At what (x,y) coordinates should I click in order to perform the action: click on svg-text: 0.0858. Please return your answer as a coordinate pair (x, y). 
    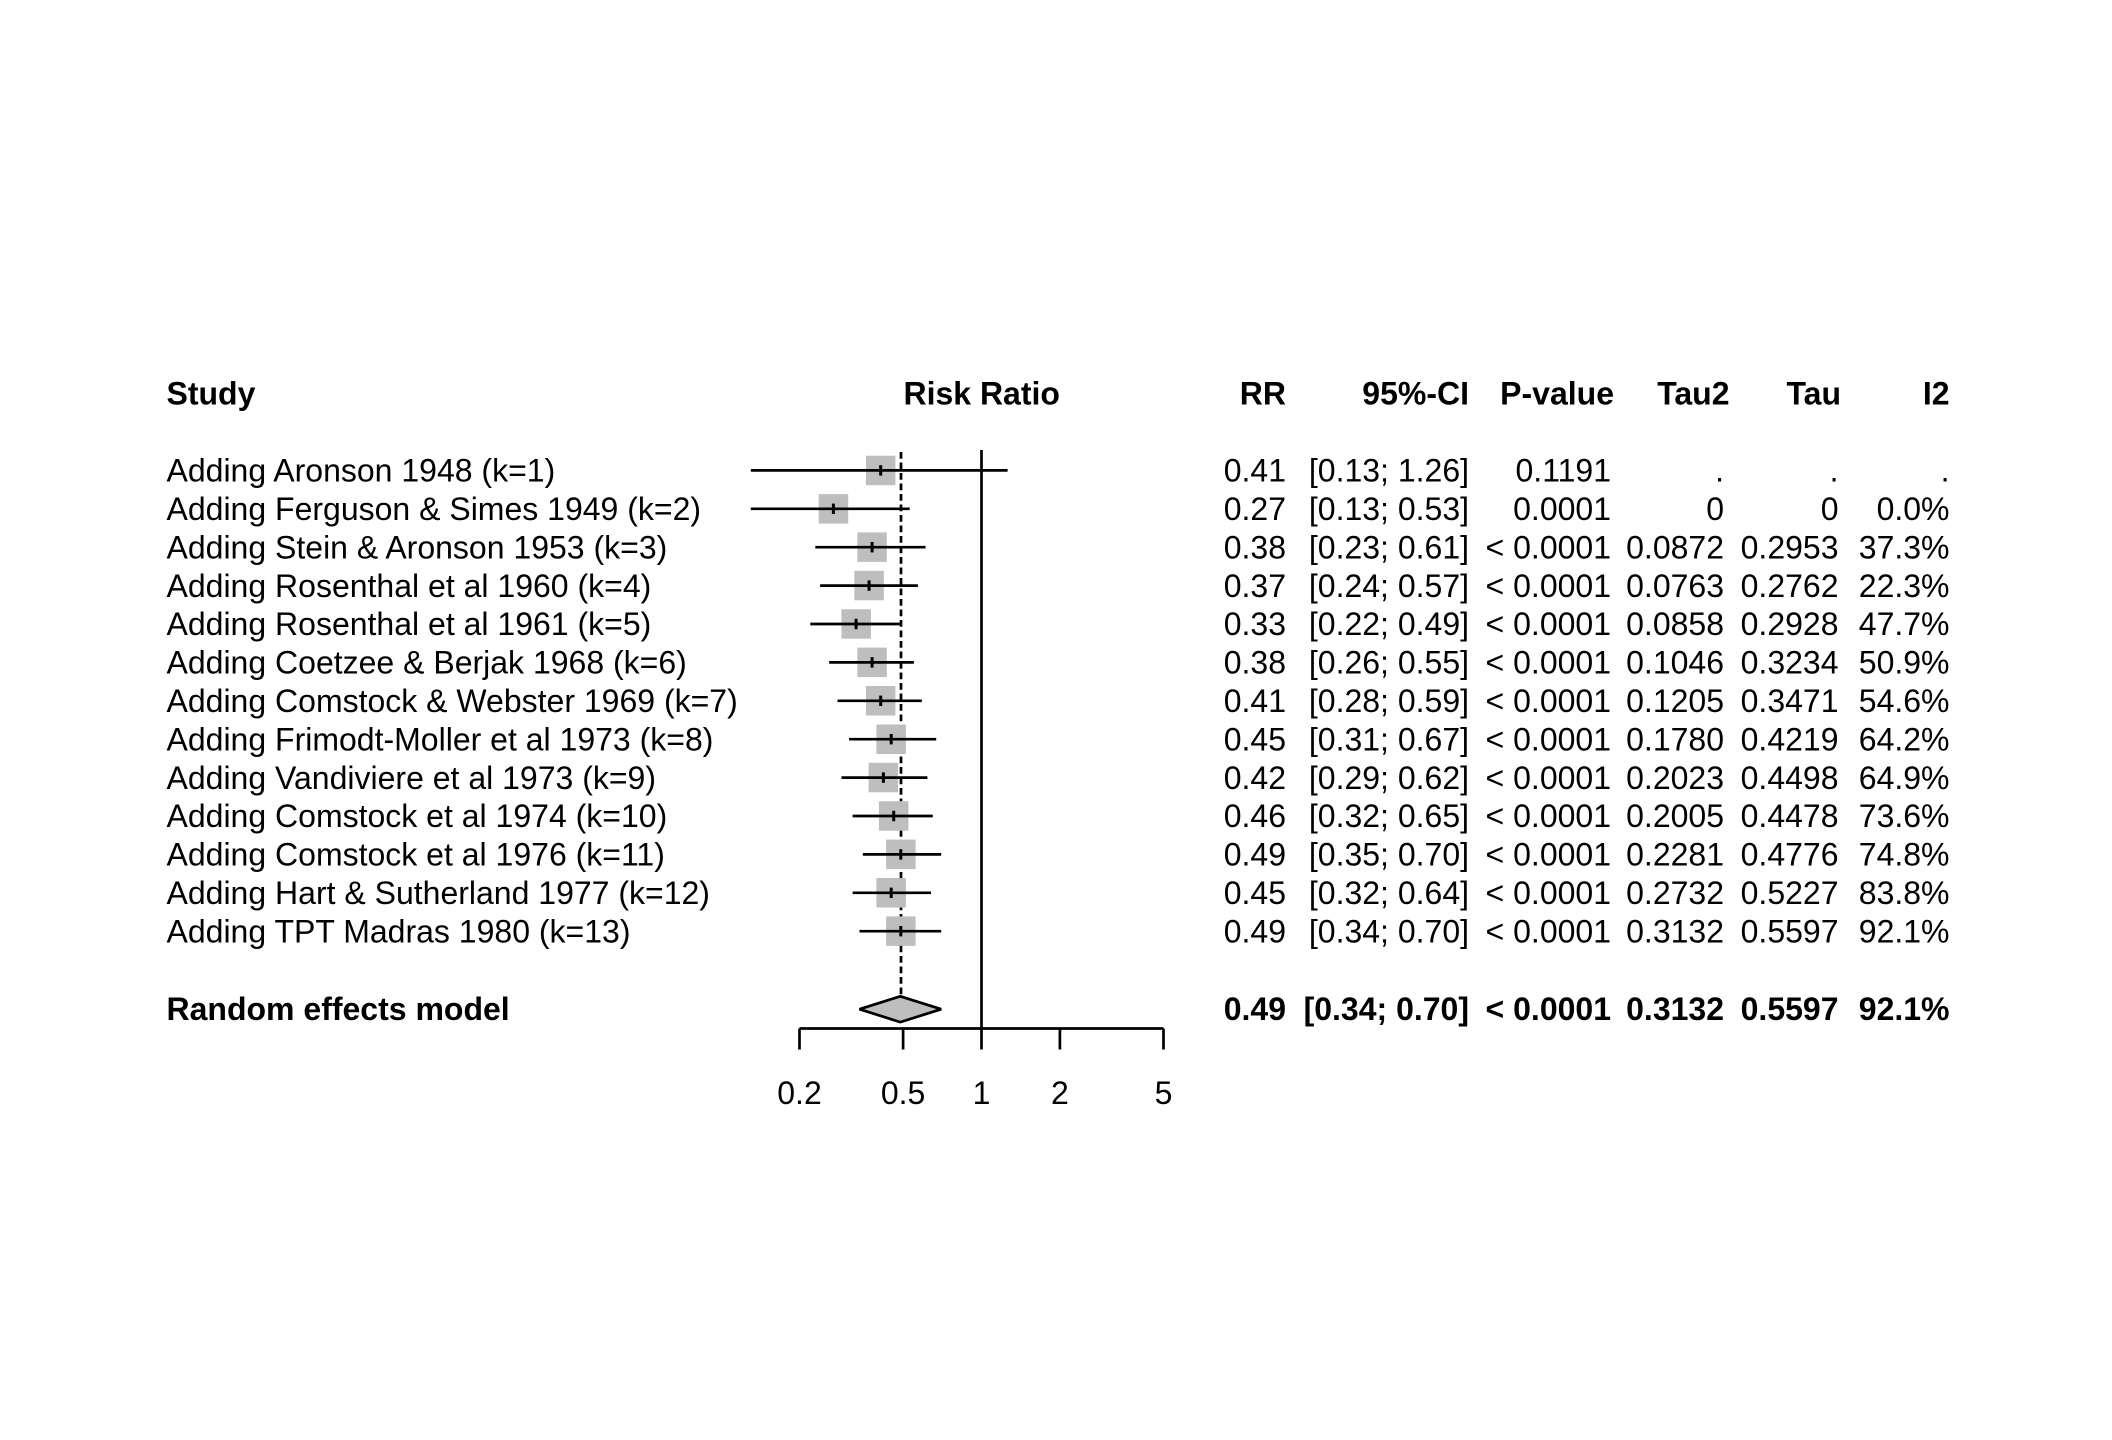
    Looking at the image, I should click on (1675, 624).